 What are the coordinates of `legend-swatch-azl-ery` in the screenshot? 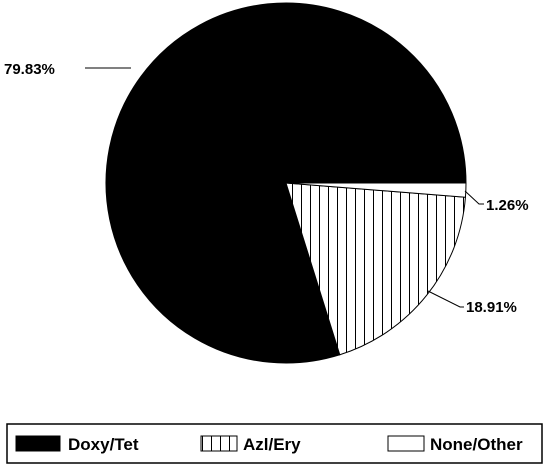 It's located at (219, 443).